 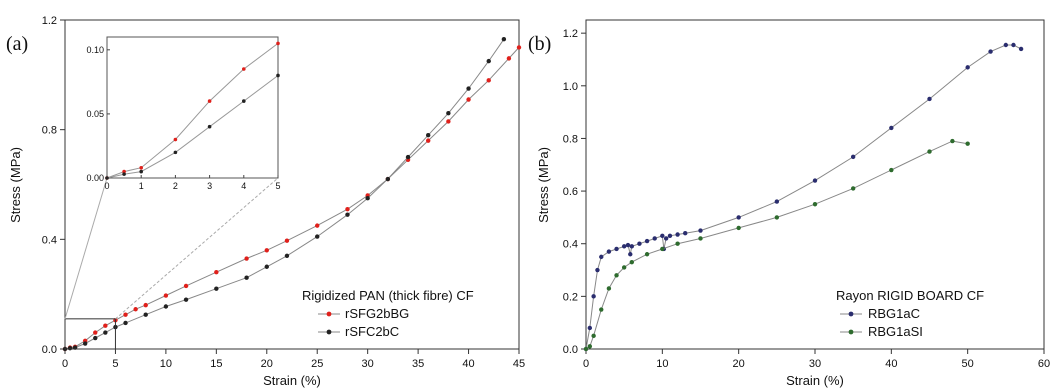 I want to click on panel-a-inset-y-tick-label: 0.10, so click(x=95, y=50).